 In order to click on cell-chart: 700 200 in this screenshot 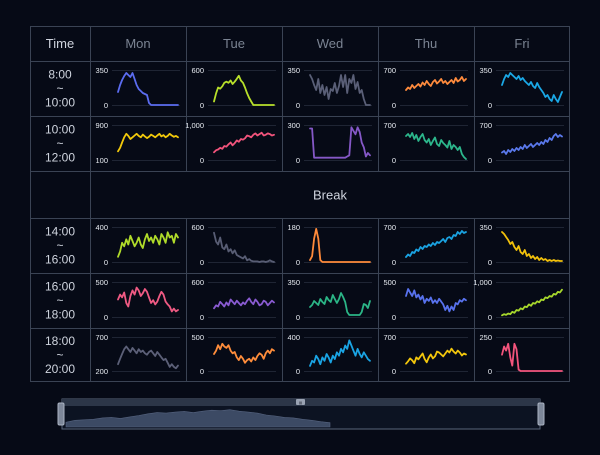, I will do `click(137, 354)`.